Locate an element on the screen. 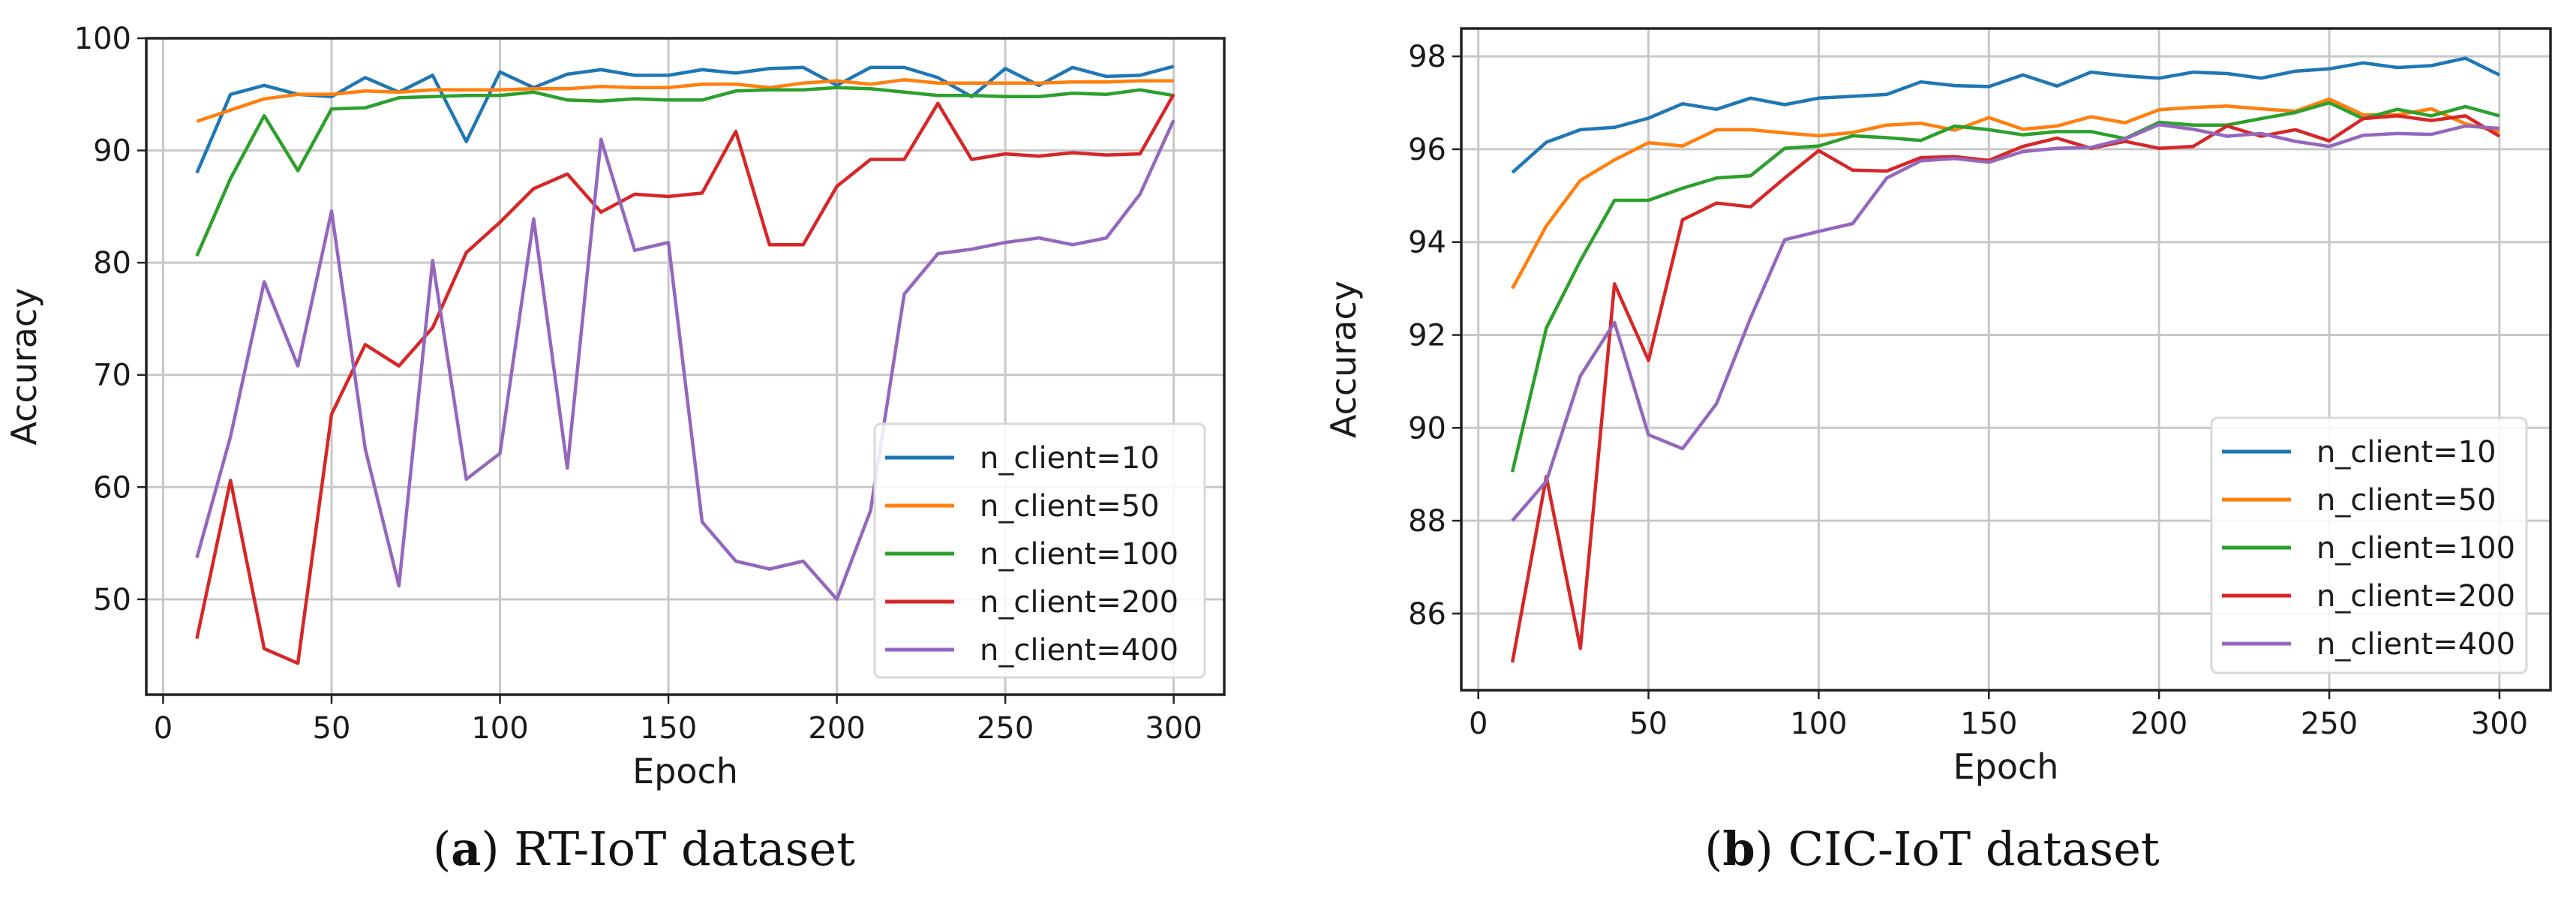 This screenshot has width=2576, height=913. y-axis-ticks: 50 60 70 80 90 100 is located at coordinates (110, 320).